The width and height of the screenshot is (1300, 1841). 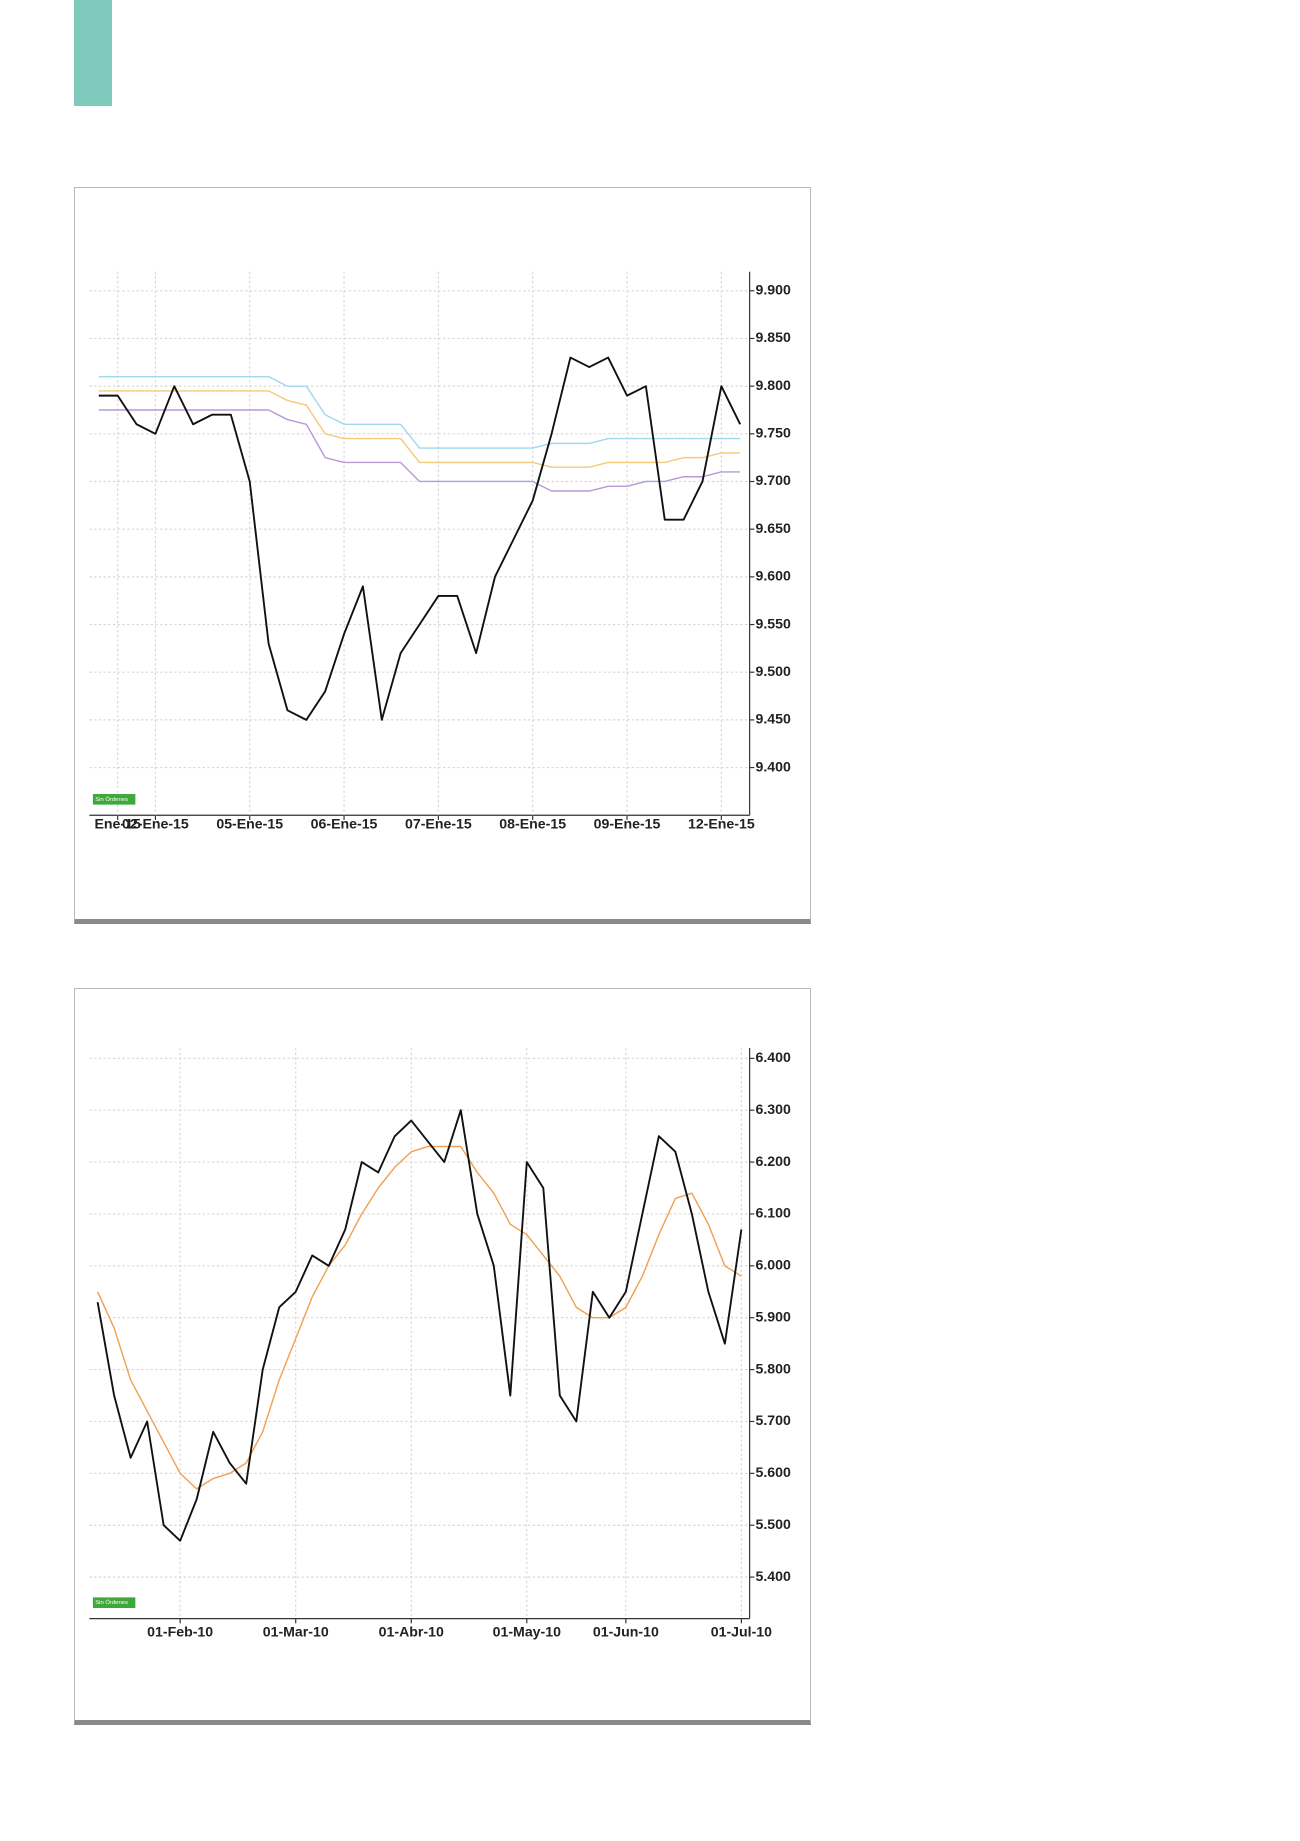 What do you see at coordinates (773, 1472) in the screenshot?
I see `y-tick-label: 5.600` at bounding box center [773, 1472].